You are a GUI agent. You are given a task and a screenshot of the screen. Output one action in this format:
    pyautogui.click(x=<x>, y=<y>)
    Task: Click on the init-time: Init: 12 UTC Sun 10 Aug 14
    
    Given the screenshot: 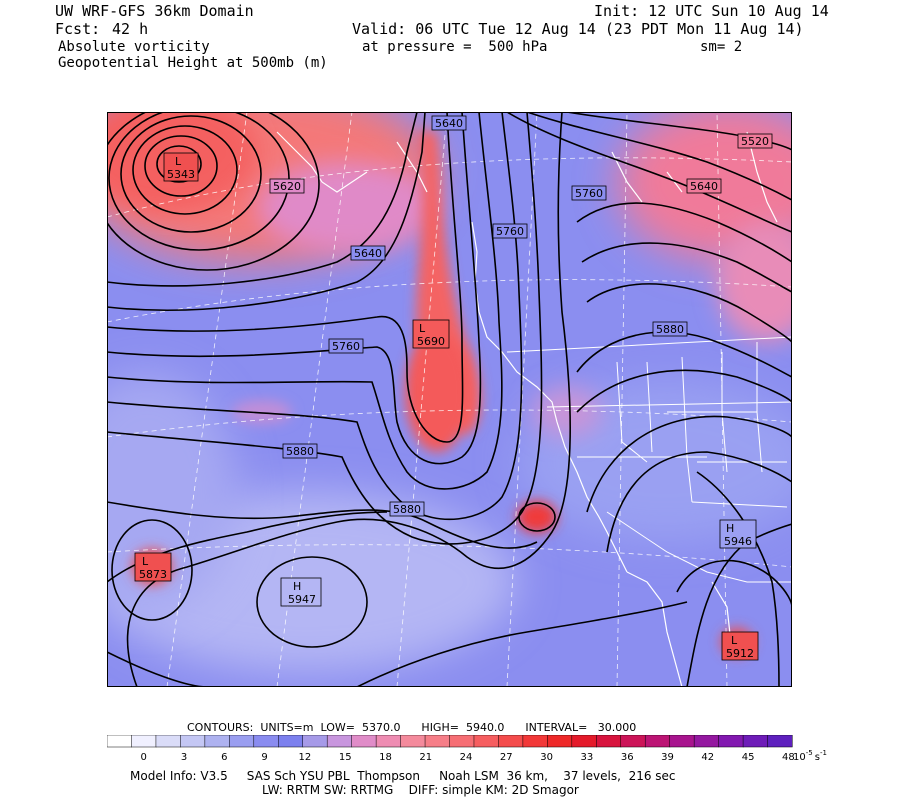 What is the action you would take?
    pyautogui.click(x=711, y=11)
    